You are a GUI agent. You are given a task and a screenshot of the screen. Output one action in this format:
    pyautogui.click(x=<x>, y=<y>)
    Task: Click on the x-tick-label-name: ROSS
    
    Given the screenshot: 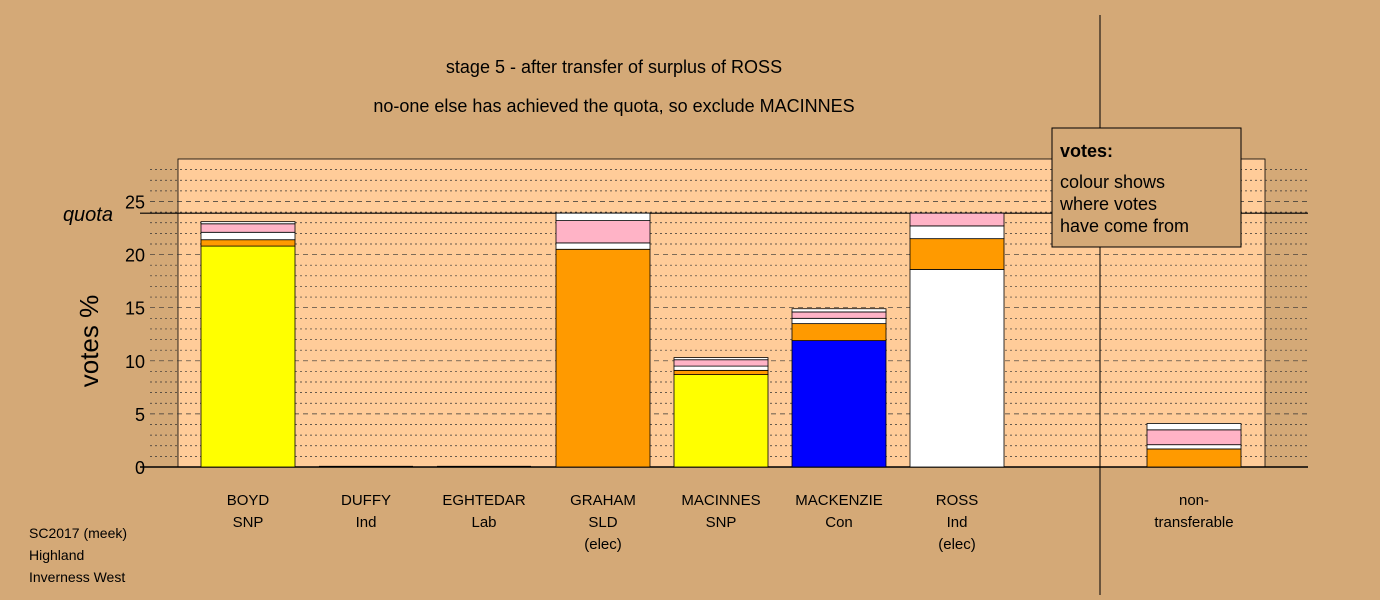 What is the action you would take?
    pyautogui.click(x=957, y=500)
    